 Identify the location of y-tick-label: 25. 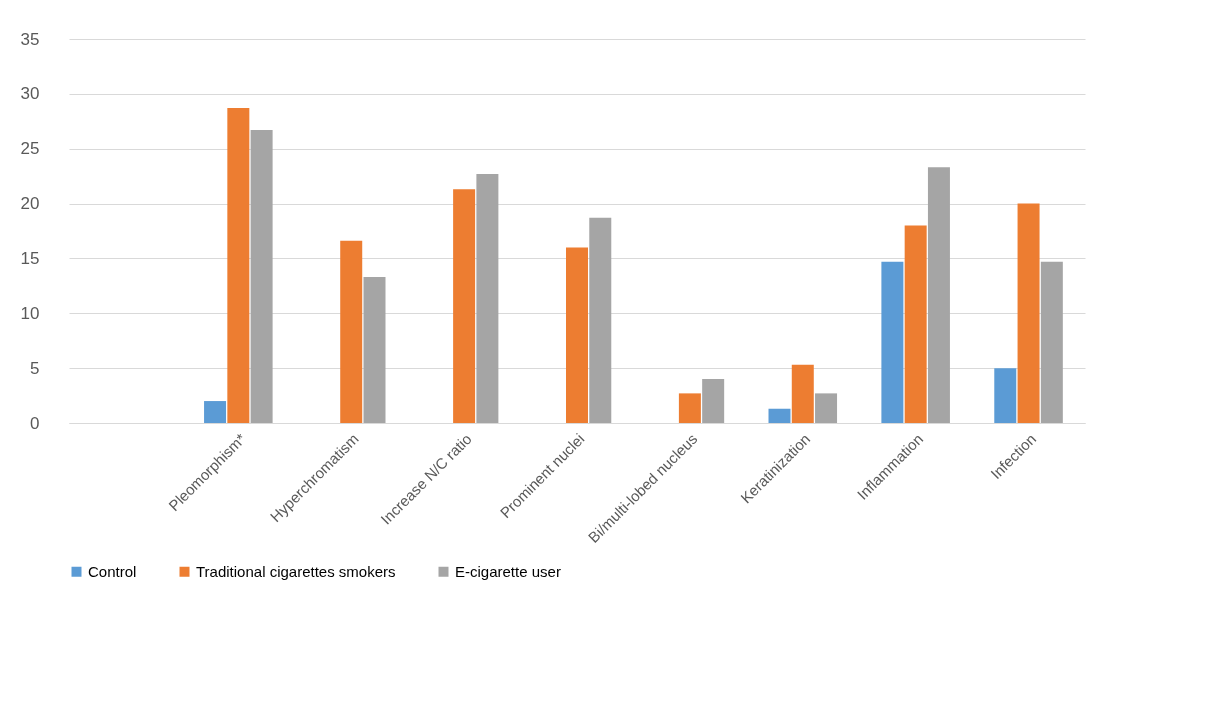
(30, 149).